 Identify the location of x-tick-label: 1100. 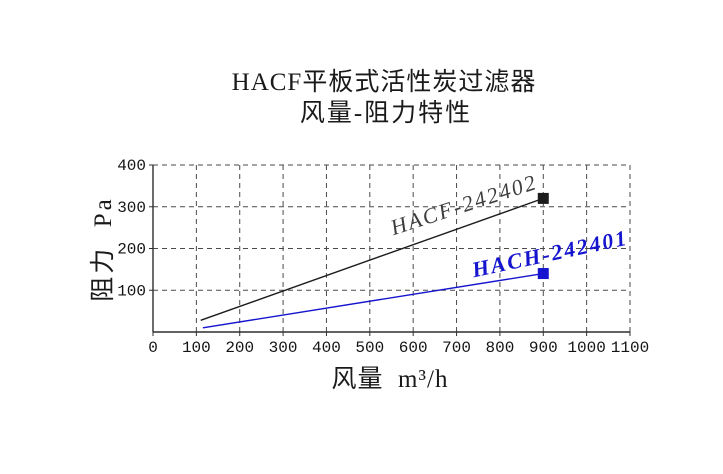
(630, 348).